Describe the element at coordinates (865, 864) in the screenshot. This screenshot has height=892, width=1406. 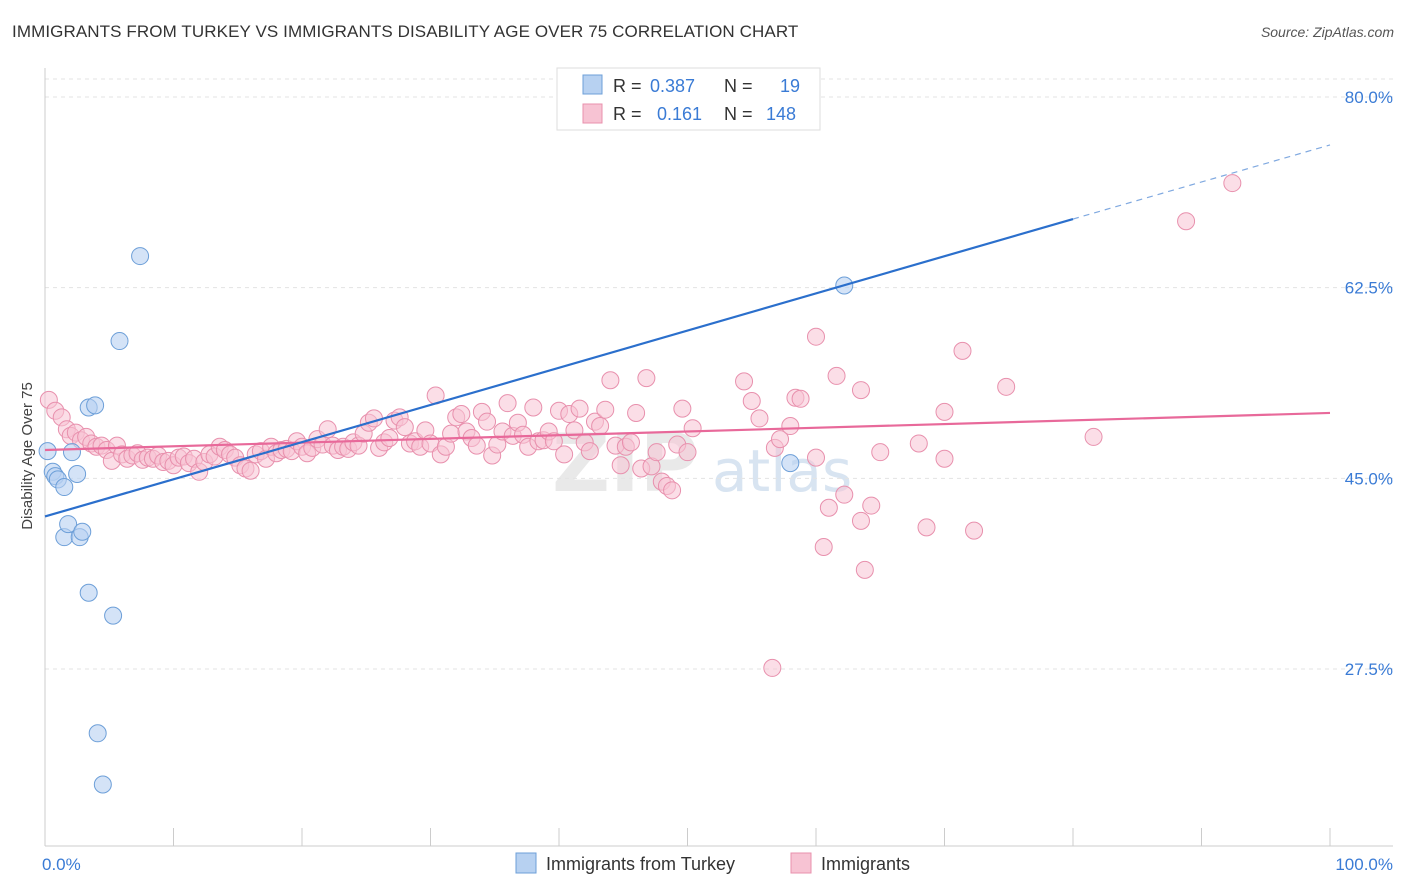
I see `legend-label-immigrants: Immigrants` at that location.